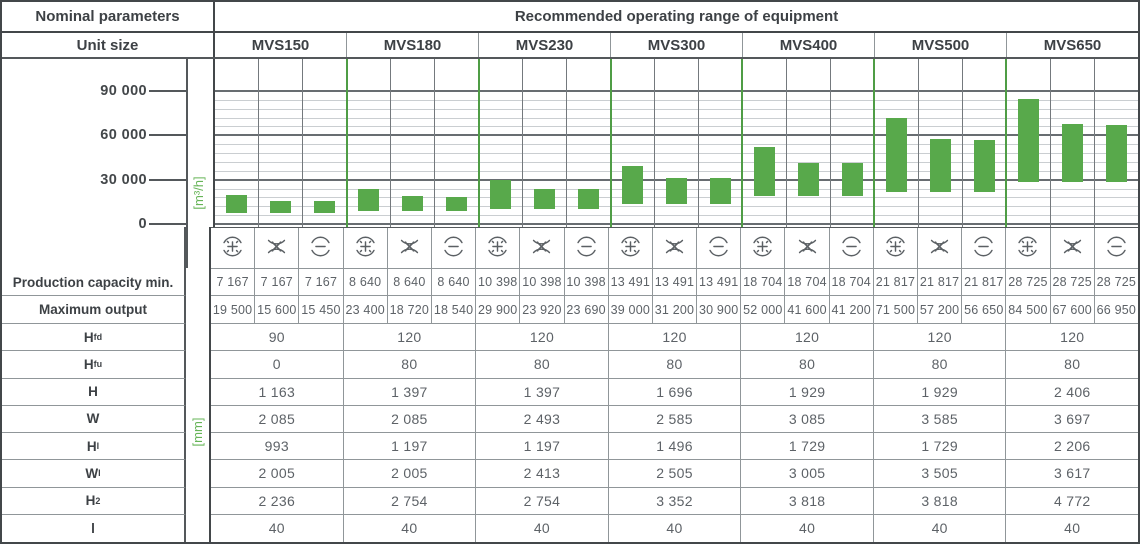 The image size is (1140, 544). Describe the element at coordinates (276, 364) in the screenshot. I see `dimension-cell: 0` at that location.